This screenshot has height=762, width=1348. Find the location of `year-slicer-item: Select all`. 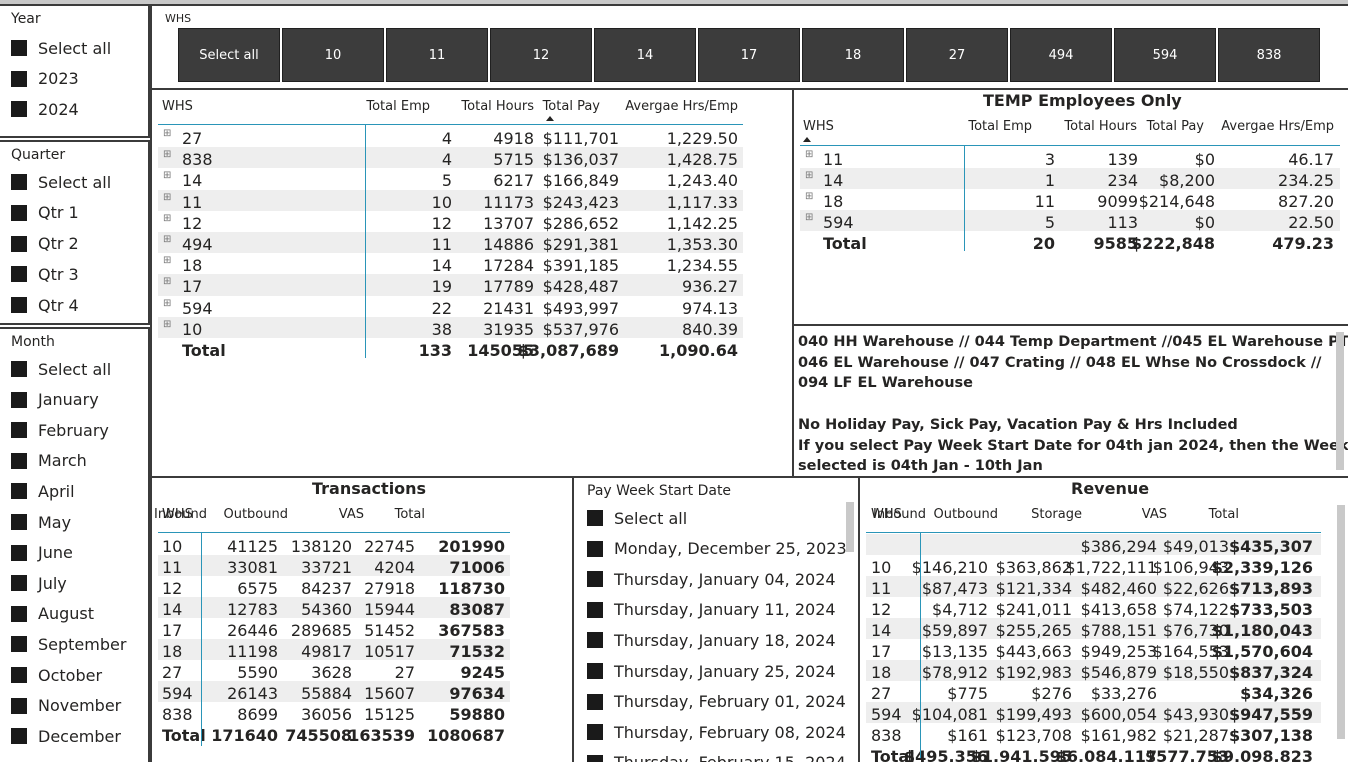

year-slicer-item: Select all is located at coordinates (61, 48).